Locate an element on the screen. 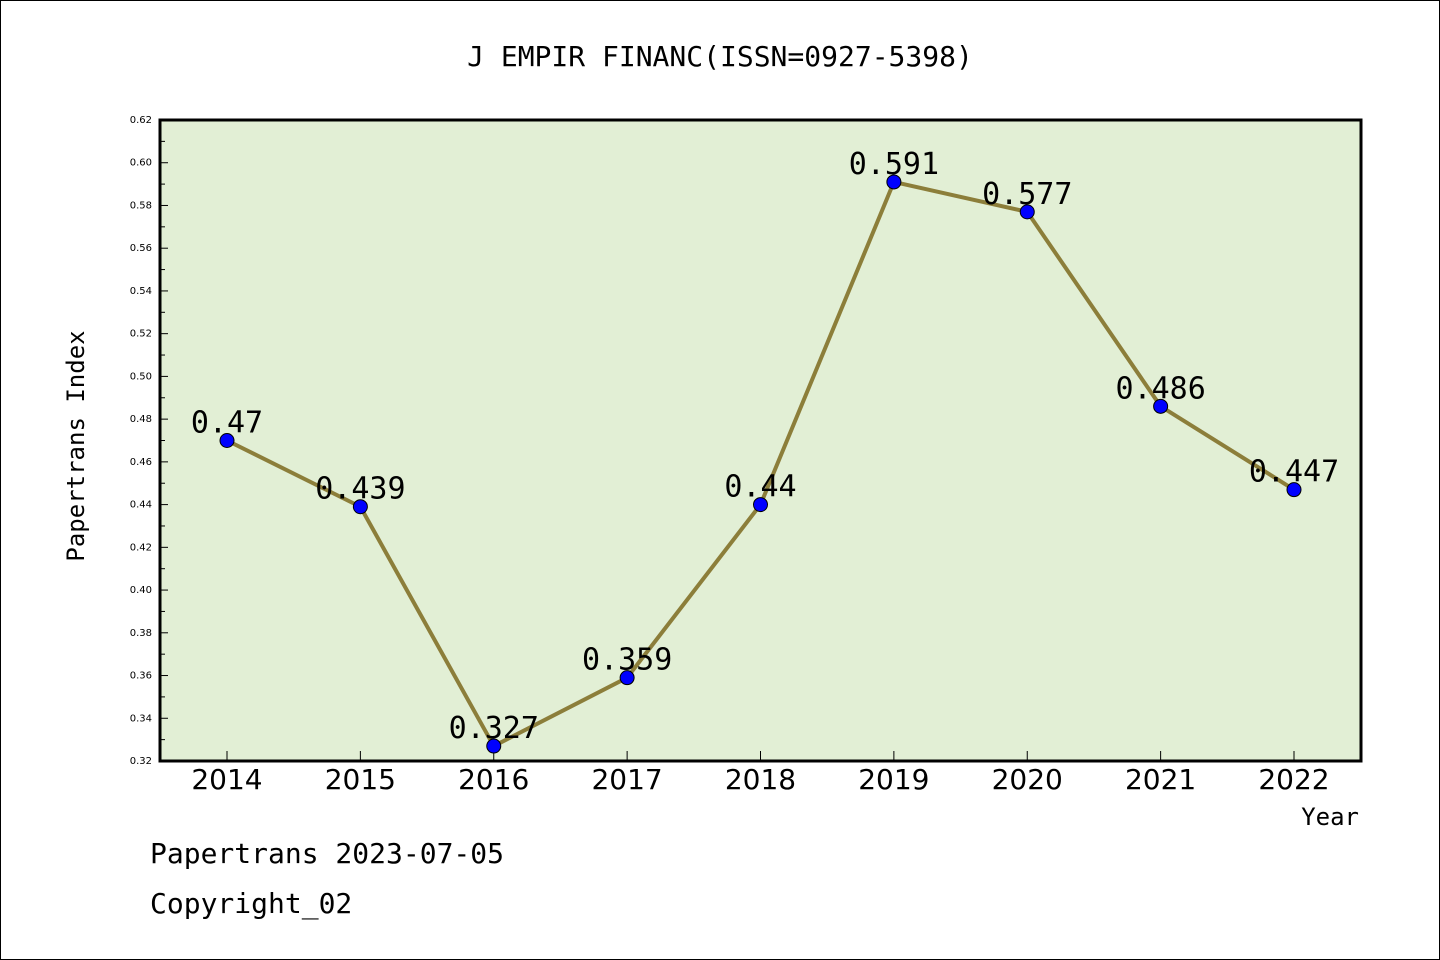  data-label: 0.327 is located at coordinates (494, 728).